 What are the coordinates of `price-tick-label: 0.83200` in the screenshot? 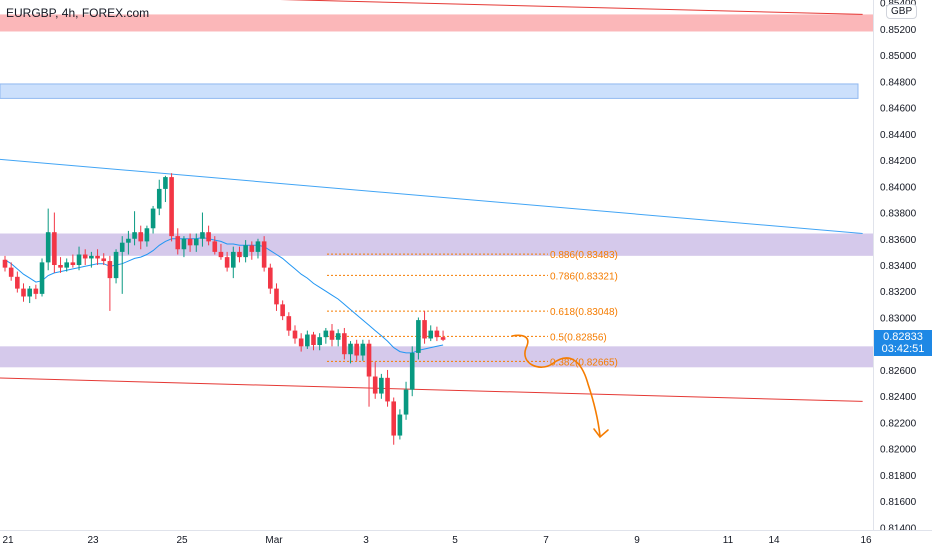 It's located at (898, 292).